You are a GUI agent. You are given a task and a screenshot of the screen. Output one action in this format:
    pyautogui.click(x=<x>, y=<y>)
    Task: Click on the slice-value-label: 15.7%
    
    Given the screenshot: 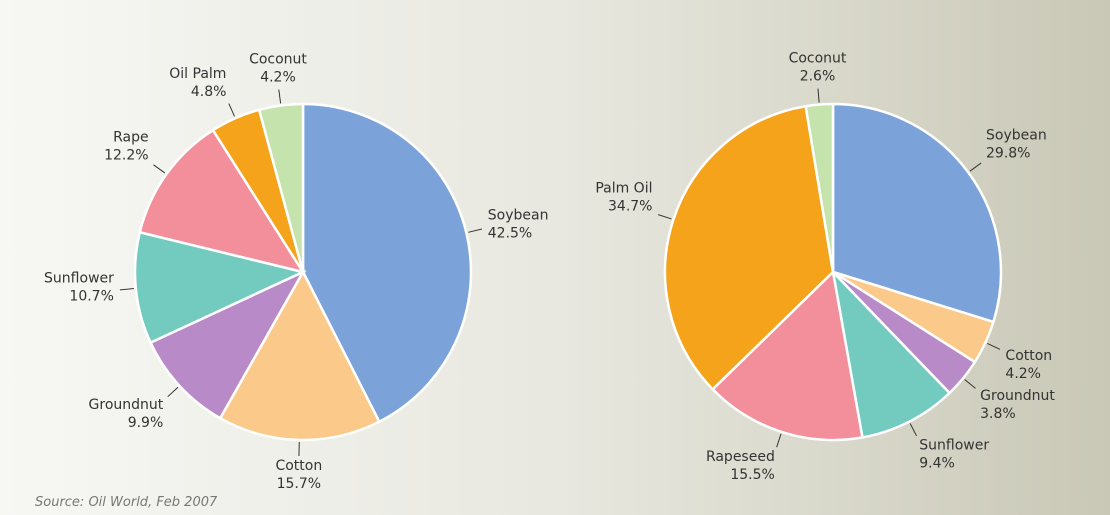 What is the action you would take?
    pyautogui.click(x=299, y=484)
    